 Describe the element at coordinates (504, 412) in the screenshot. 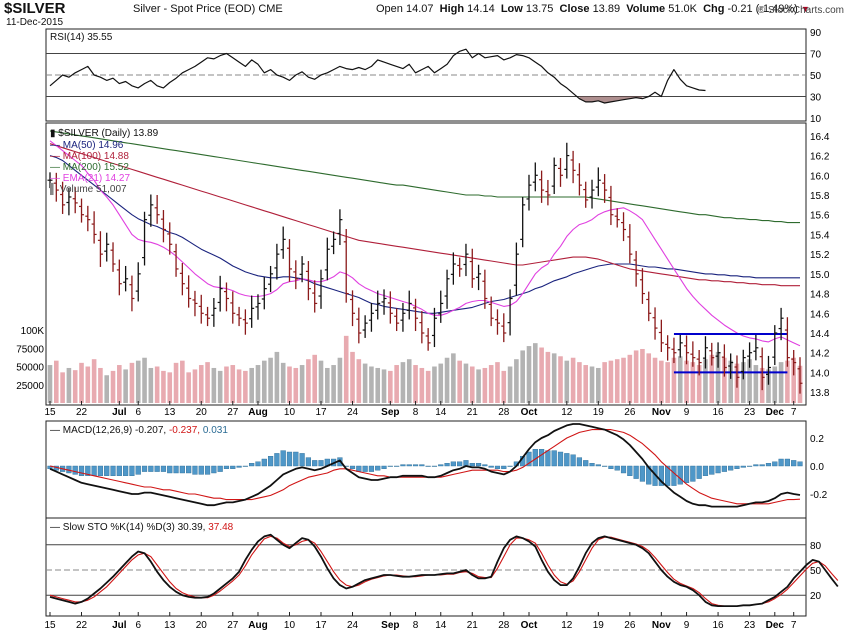

I see `date-tick-label: 28` at that location.